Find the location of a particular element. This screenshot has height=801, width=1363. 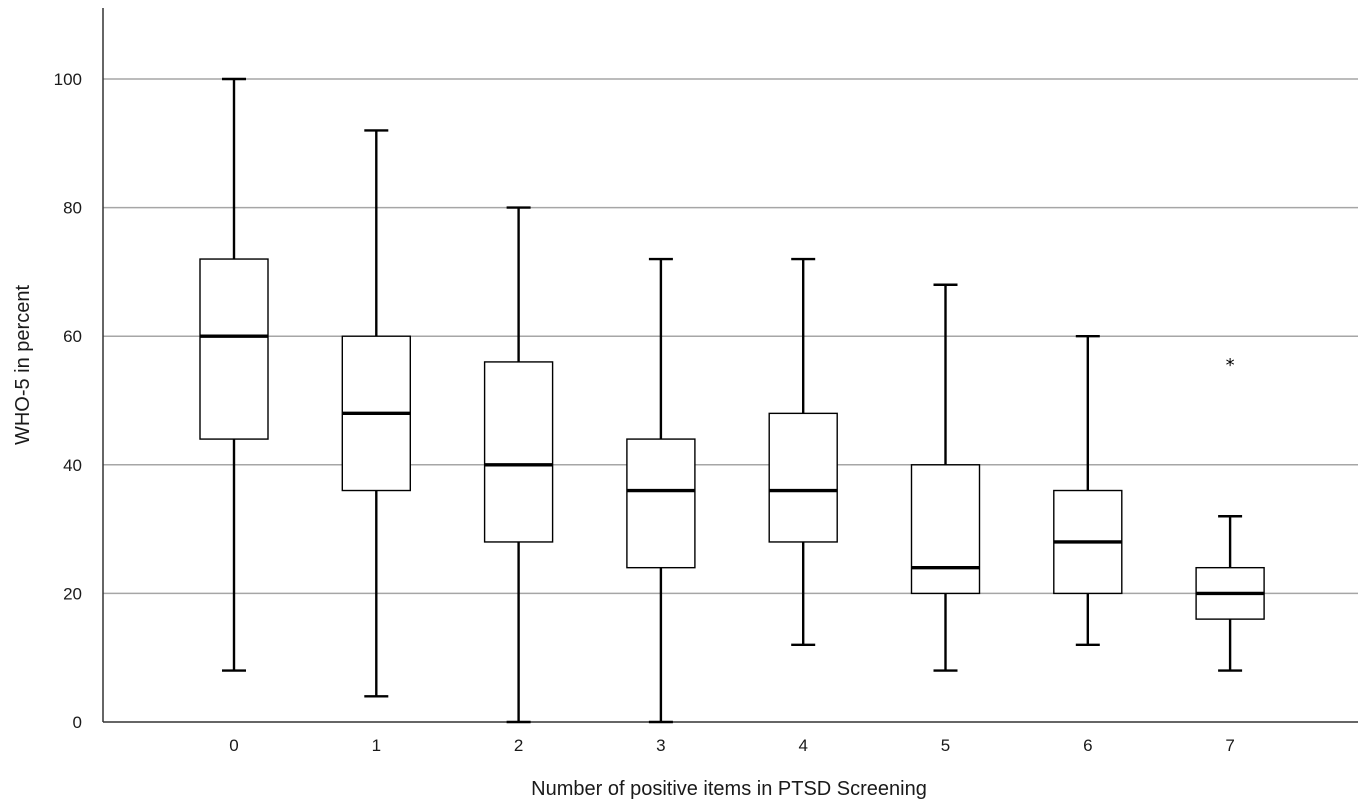

outlier-marker: * is located at coordinates (1230, 365).